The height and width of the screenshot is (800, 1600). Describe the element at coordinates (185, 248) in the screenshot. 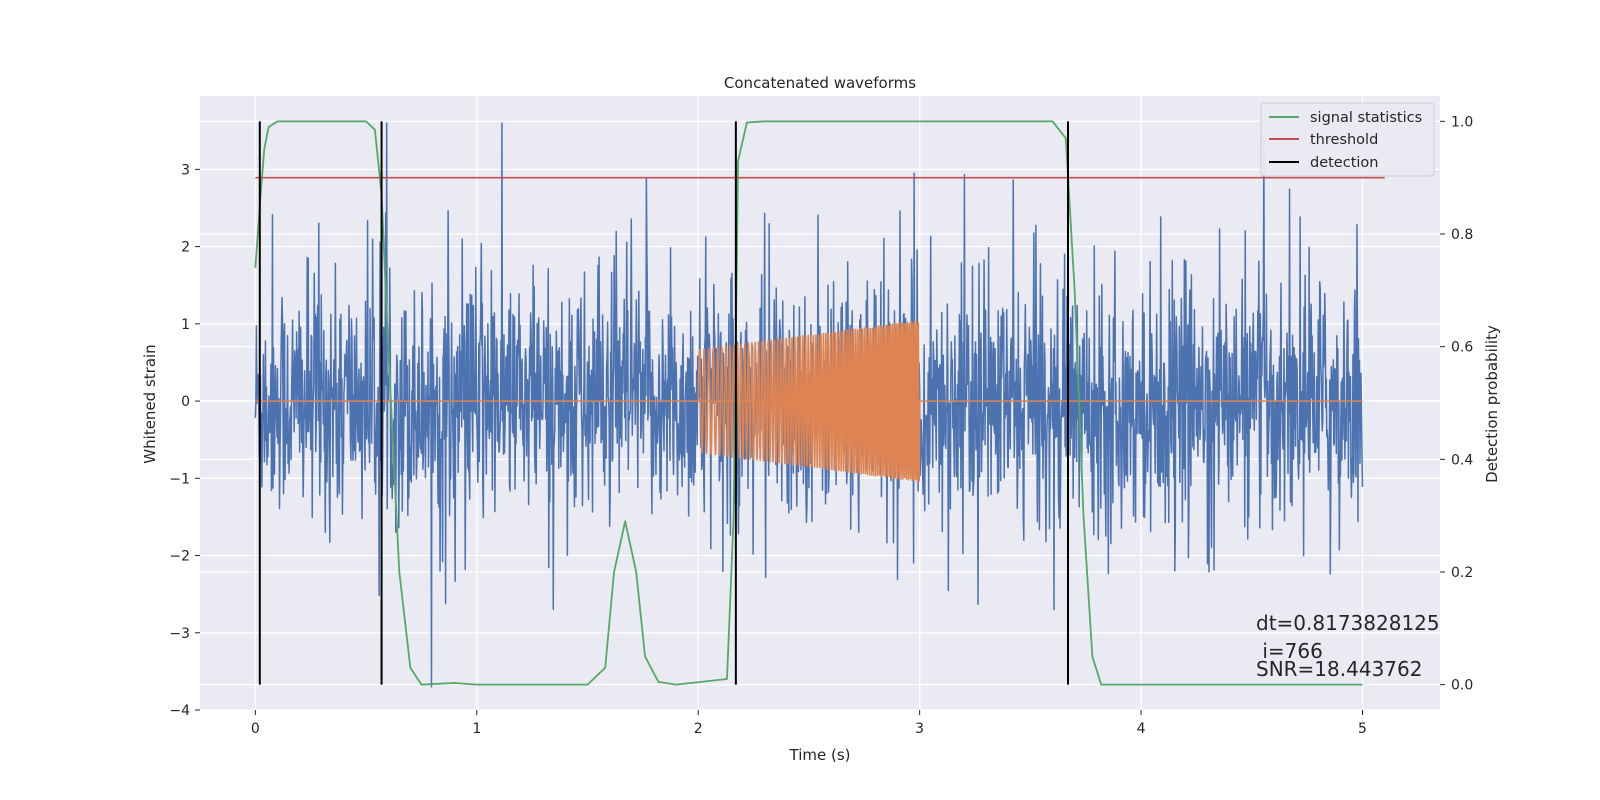

I see `left-y-tick-label: 2` at that location.